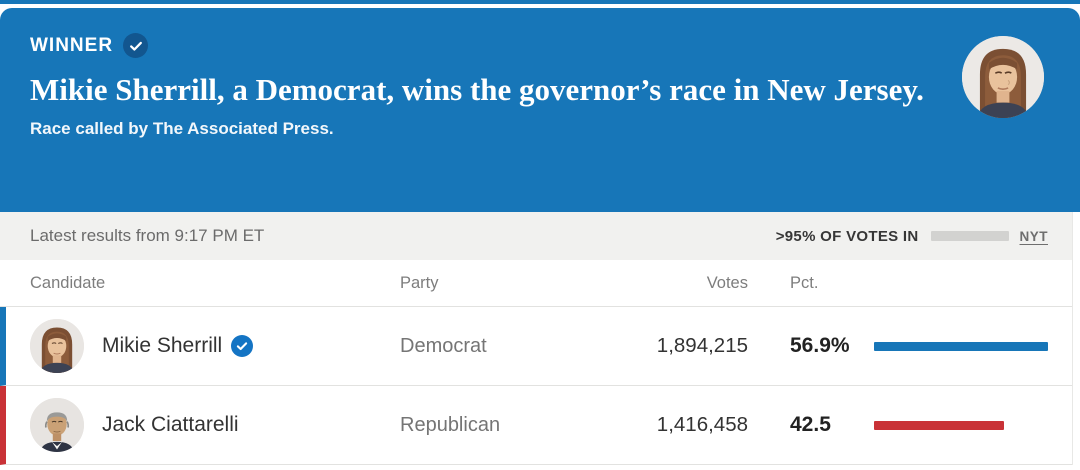 This screenshot has height=470, width=1080. Describe the element at coordinates (727, 282) in the screenshot. I see `column-header-votes: Votes` at that location.